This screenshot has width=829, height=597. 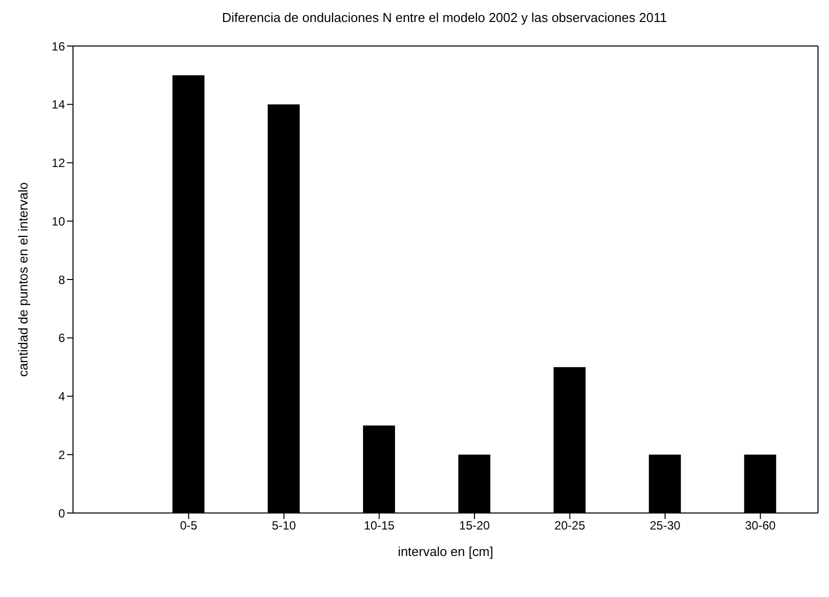 I want to click on y-tick-label: 14, so click(x=59, y=105).